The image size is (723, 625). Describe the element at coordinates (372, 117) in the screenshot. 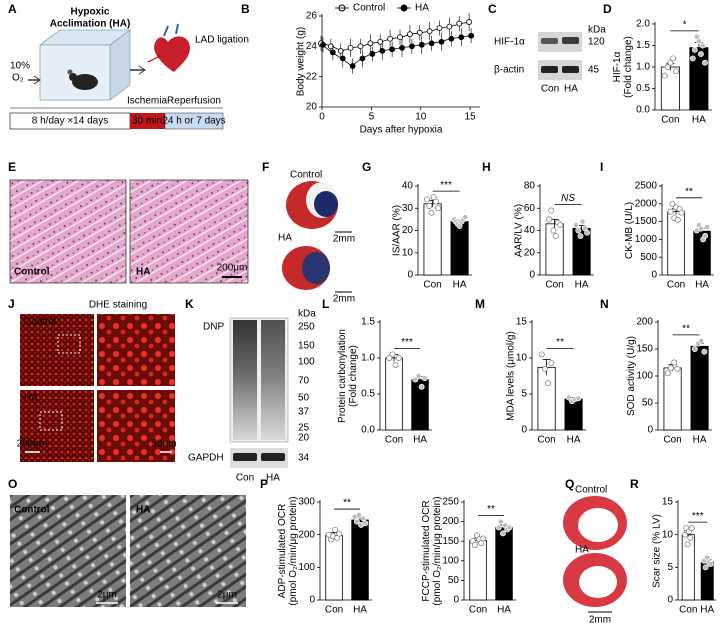

I see `x-tick-label: 5` at that location.